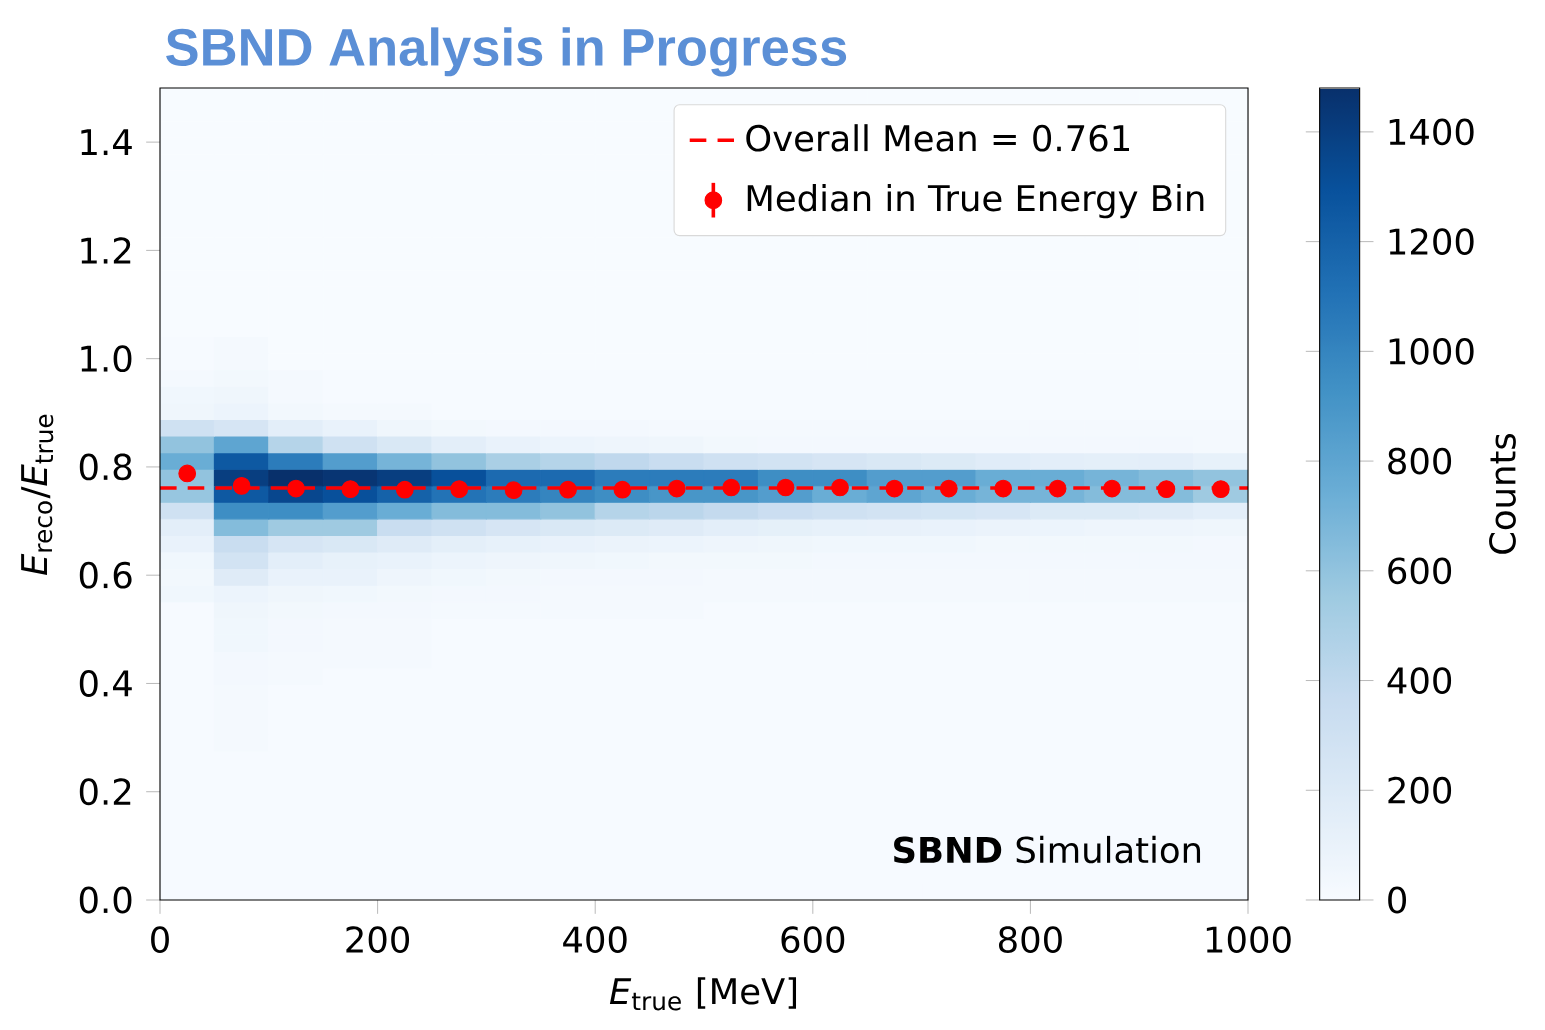 The width and height of the screenshot is (1545, 1030). What do you see at coordinates (975, 201) in the screenshot?
I see `legend-label: Median in True Energy Bin` at bounding box center [975, 201].